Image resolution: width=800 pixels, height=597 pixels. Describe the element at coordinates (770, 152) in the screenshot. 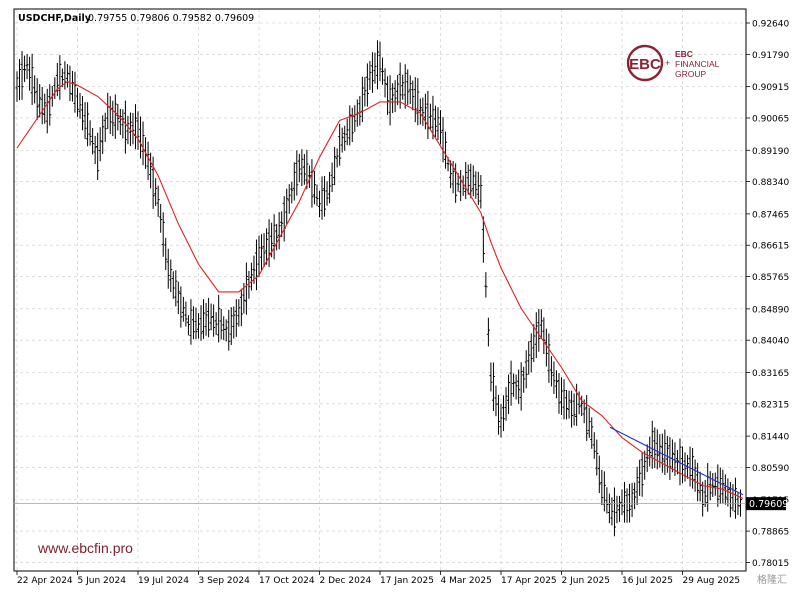

I see `y-tick-label: 0.89190` at that location.